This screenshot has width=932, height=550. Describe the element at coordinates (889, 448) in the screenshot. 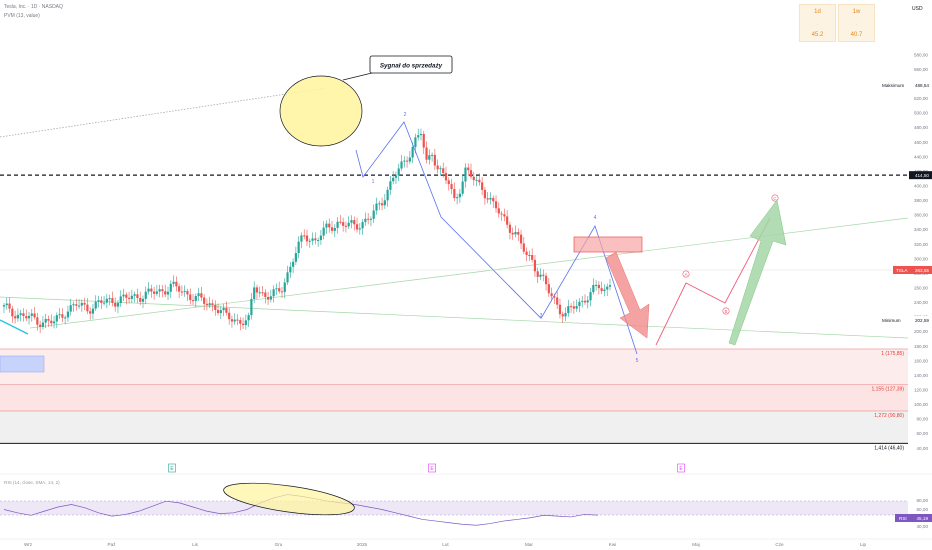

I see `fib-level-label: 1,414 (46,40)` at that location.